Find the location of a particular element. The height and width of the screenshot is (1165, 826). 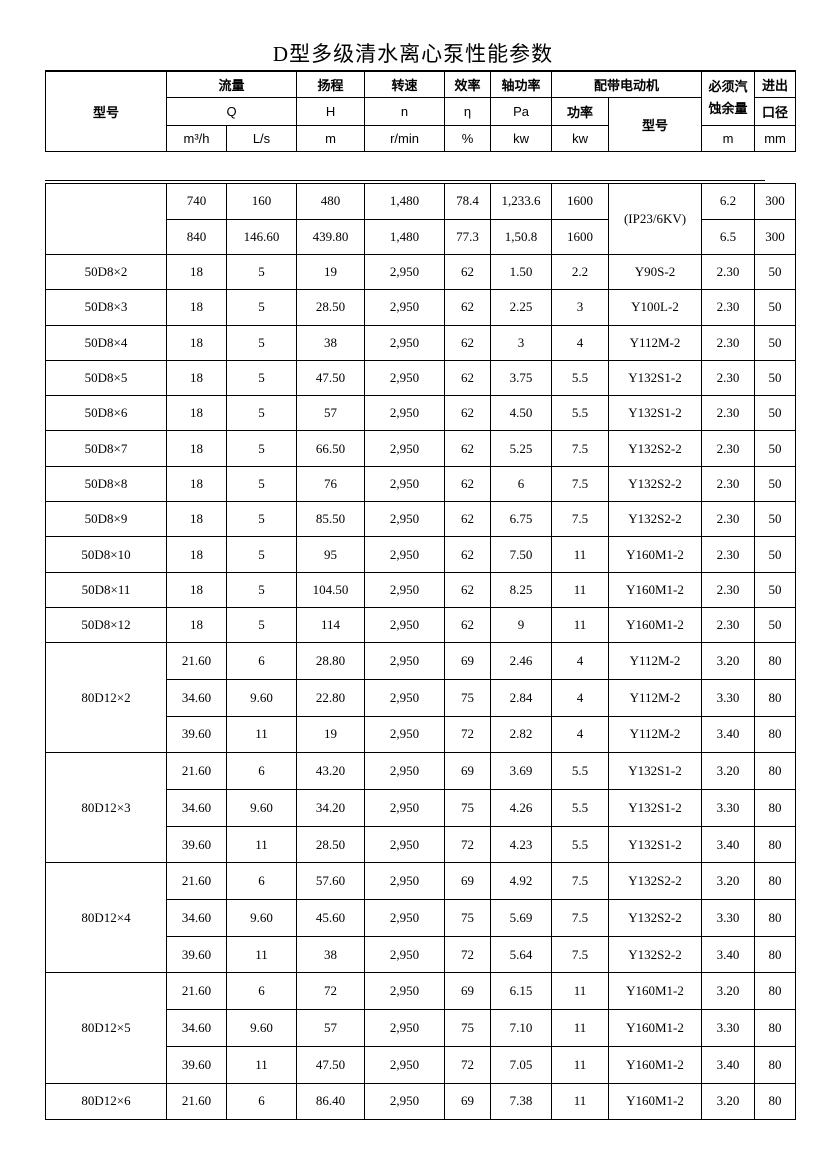

cell-shaft-power: 3.75 is located at coordinates (521, 378).